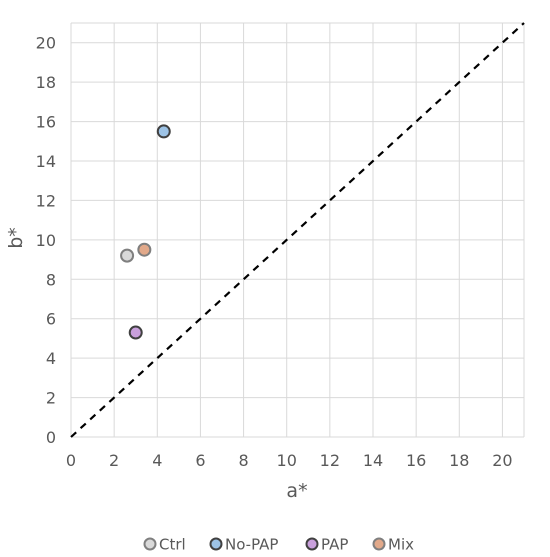  I want to click on legend-label-mix: Mix, so click(401, 545).